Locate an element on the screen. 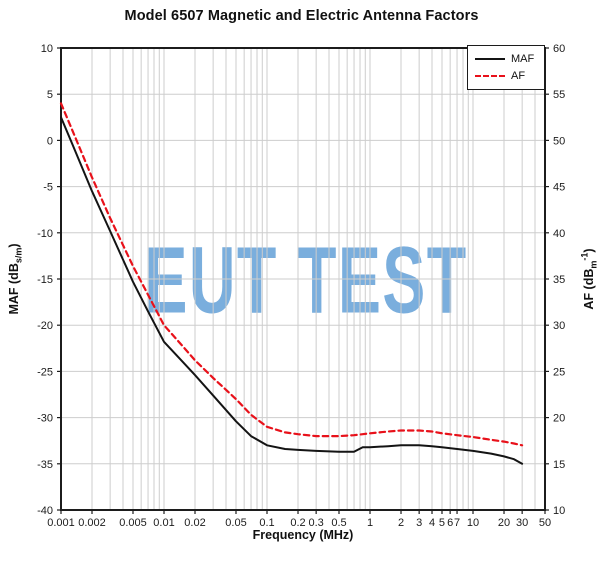 Image resolution: width=603 pixels, height=564 pixels. y-right-label-sup: -1 is located at coordinates (584, 256).